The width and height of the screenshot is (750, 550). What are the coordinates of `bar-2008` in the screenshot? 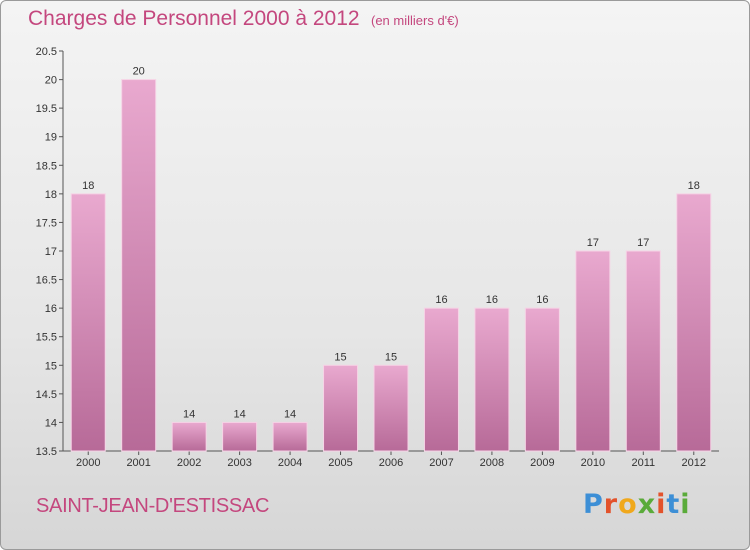 It's located at (492, 379).